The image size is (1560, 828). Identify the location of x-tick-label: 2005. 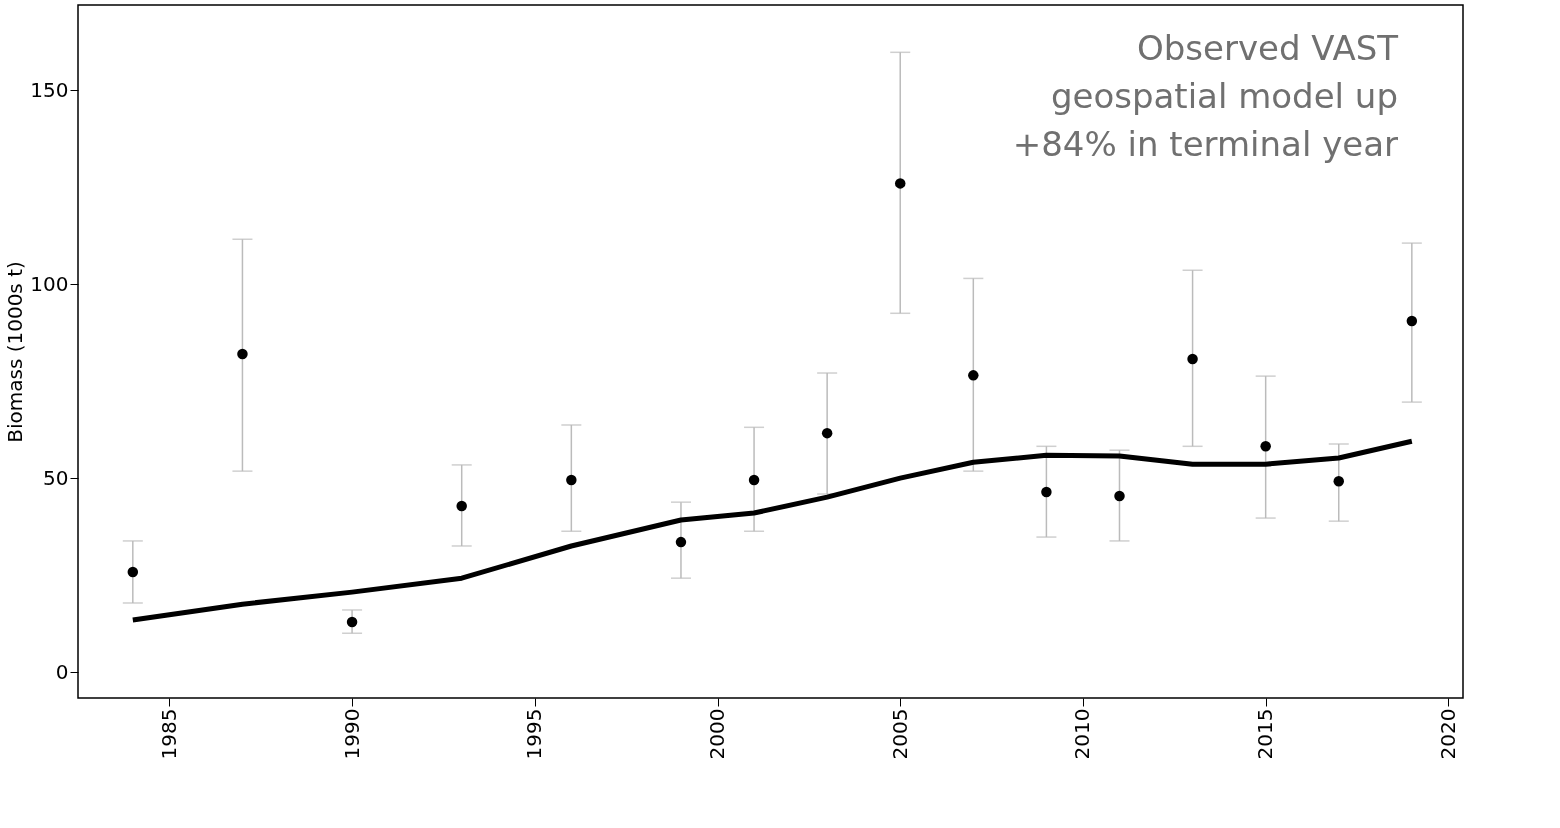
(899, 734).